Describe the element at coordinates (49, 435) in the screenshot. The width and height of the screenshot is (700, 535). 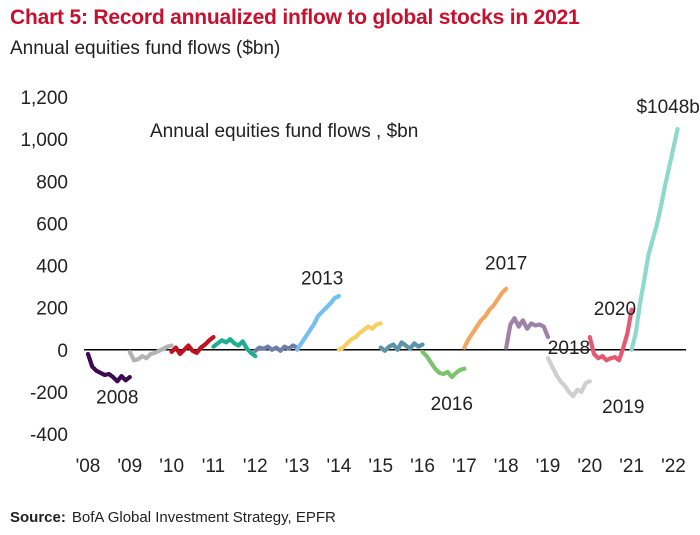
I see `y-tick-label: -400` at that location.